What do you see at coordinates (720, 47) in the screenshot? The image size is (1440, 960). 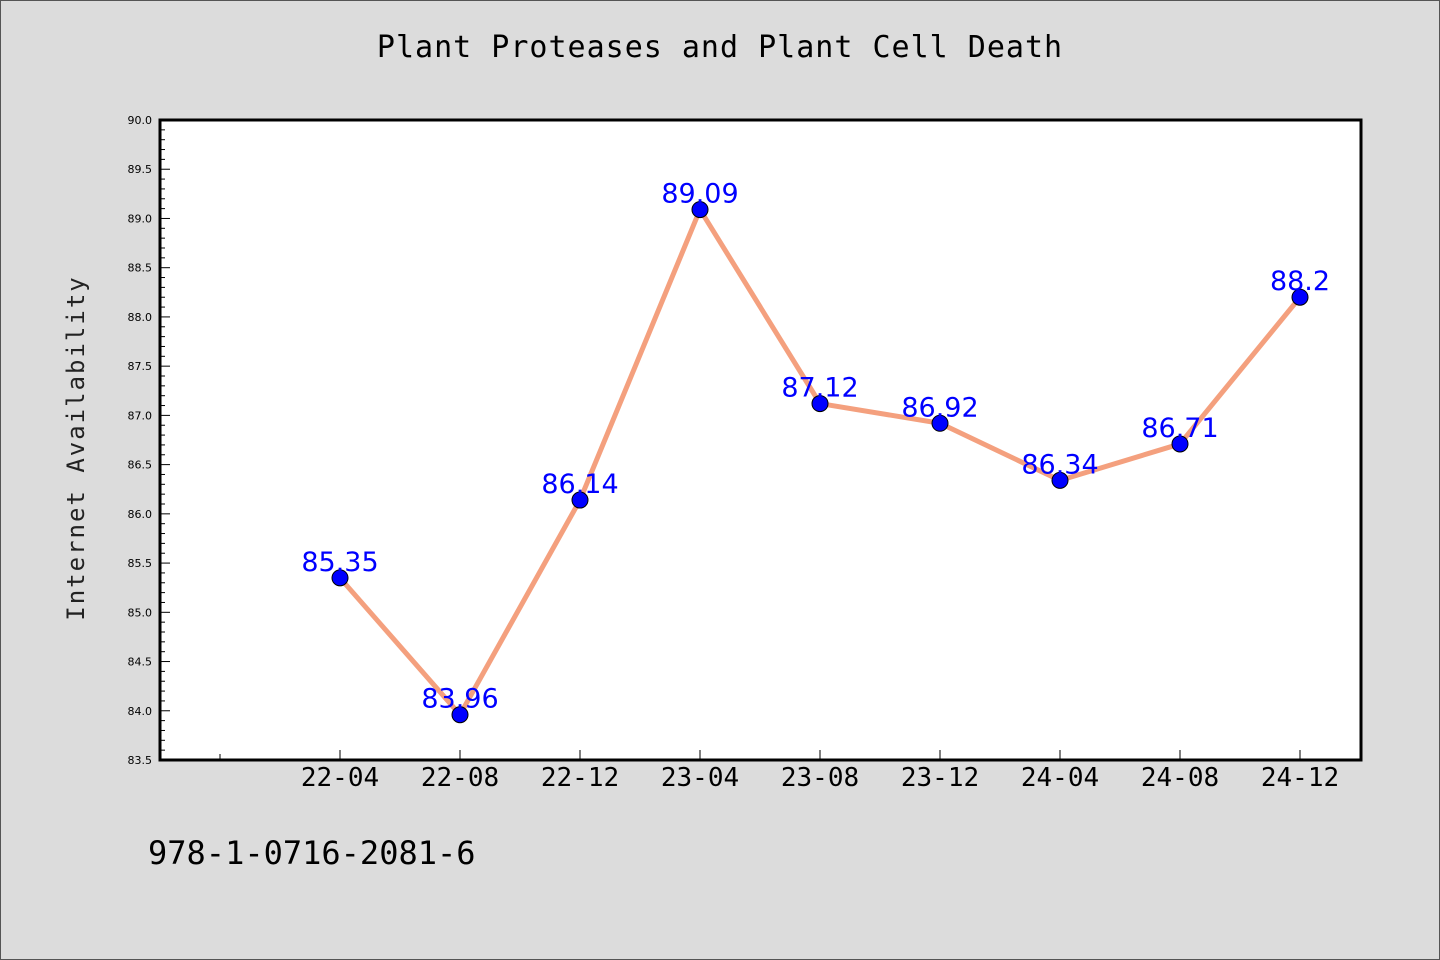 I see `chart-title: Plant Proteases and Plant Cell Death` at bounding box center [720, 47].